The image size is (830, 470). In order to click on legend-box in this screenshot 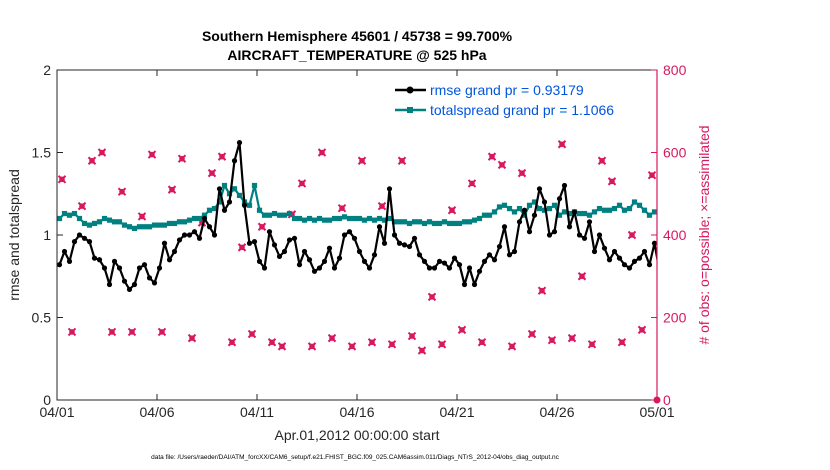, I will do `click(521, 101)`.